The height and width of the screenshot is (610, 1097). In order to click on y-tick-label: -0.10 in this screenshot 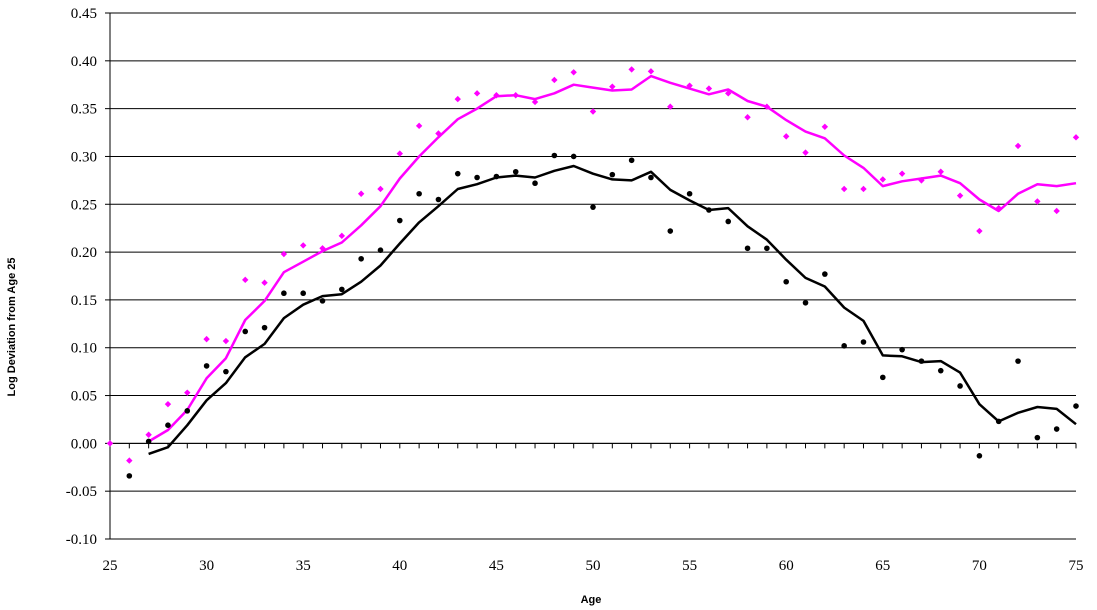, I will do `click(81, 540)`.